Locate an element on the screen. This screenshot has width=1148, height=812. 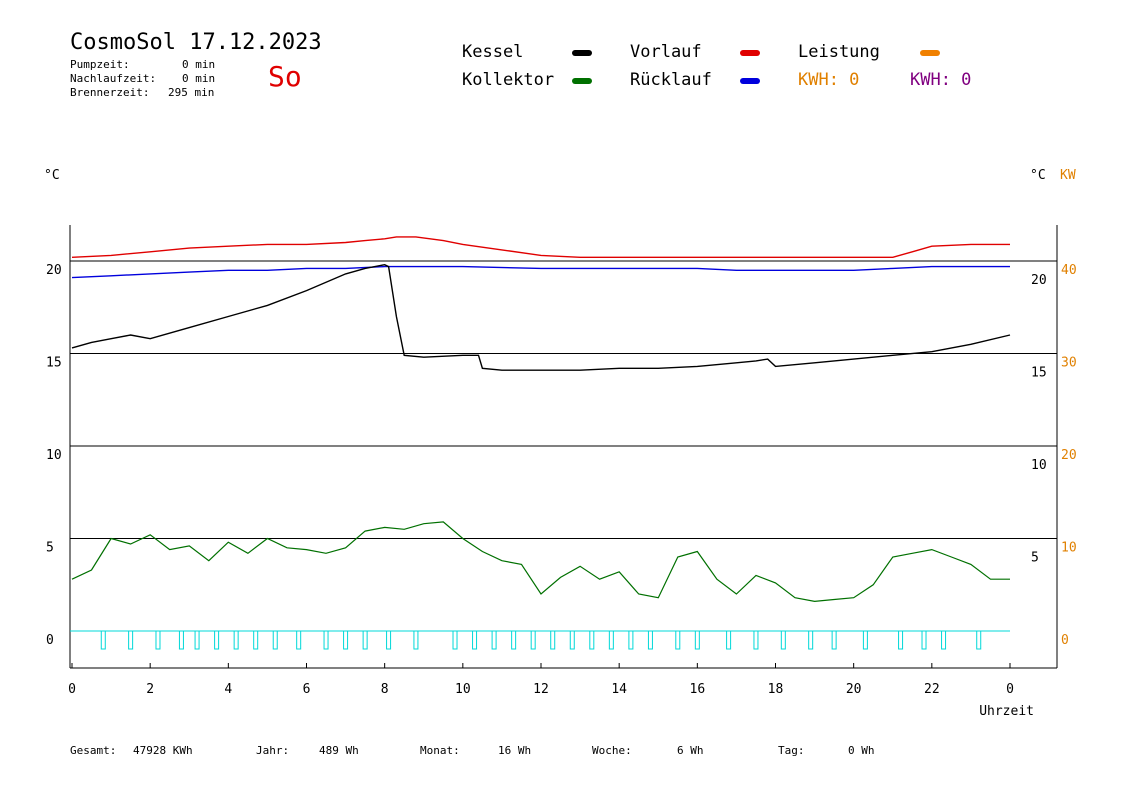
right-unit-kw-label: KW is located at coordinates (1068, 175).